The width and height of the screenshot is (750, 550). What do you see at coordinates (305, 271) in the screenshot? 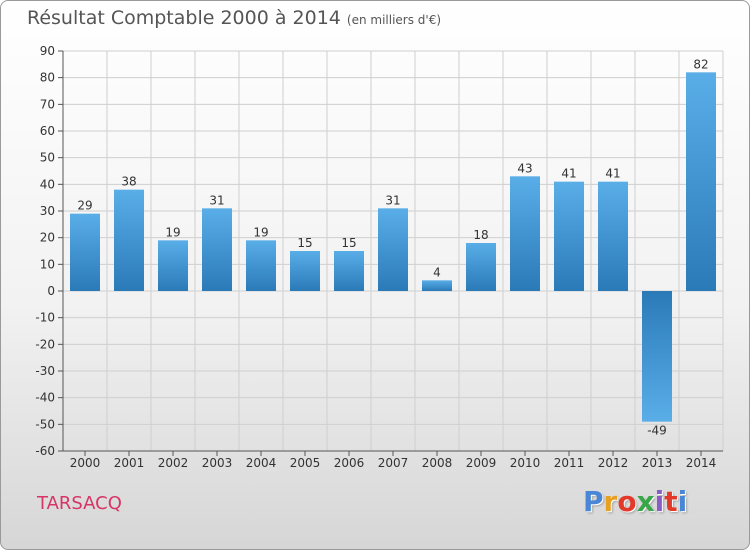
I see `bar-2005` at bounding box center [305, 271].